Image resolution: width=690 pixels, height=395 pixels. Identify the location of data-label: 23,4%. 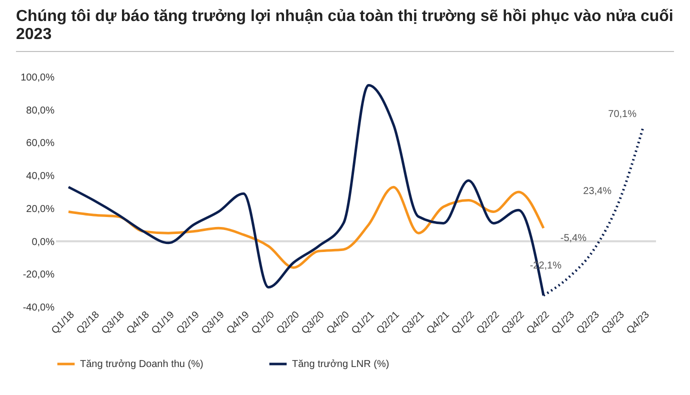
(597, 191).